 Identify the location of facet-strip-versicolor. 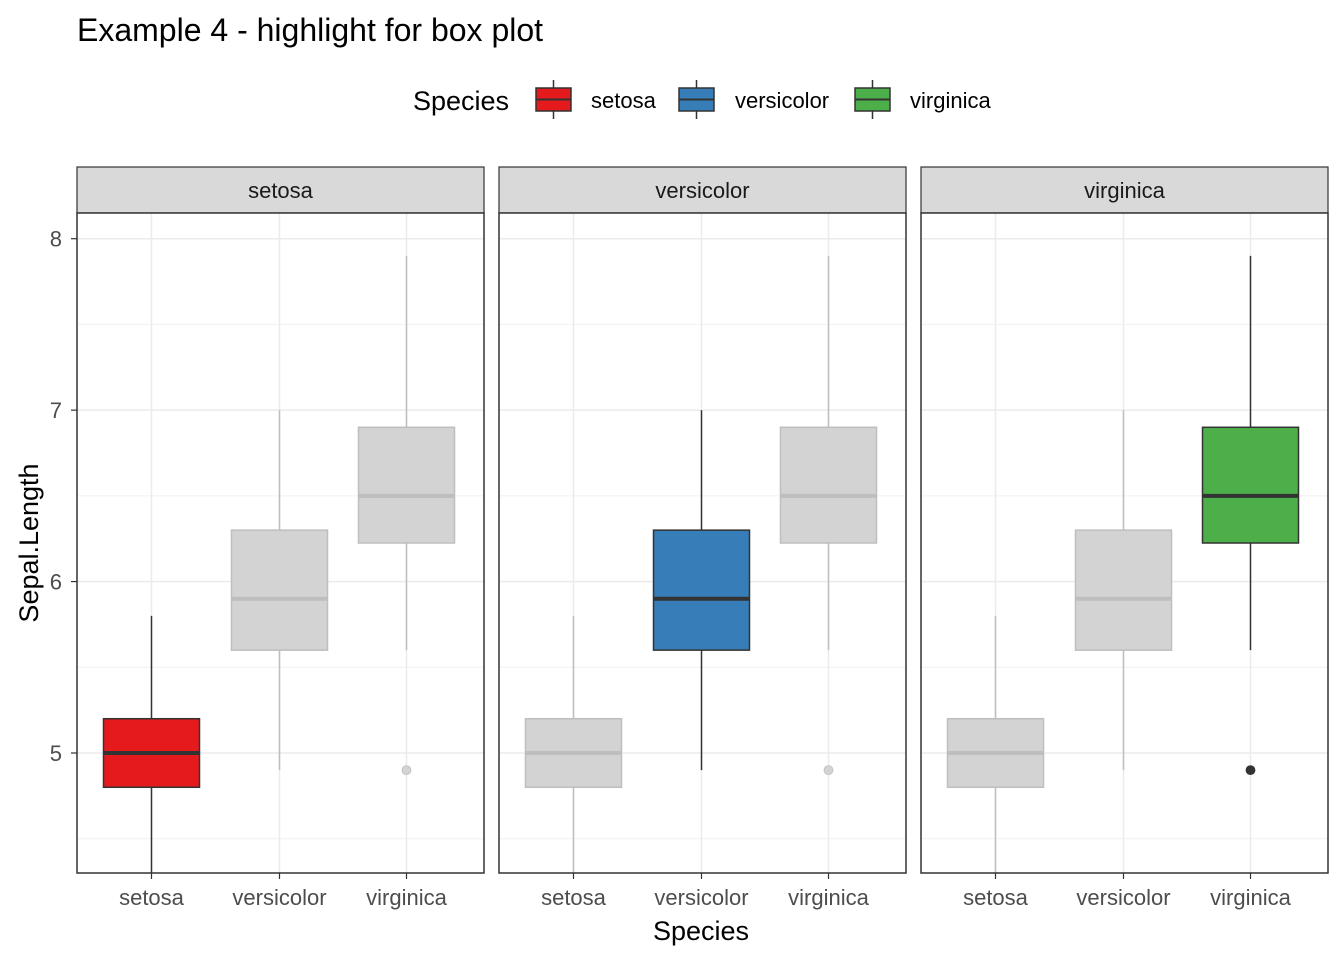
(702, 190).